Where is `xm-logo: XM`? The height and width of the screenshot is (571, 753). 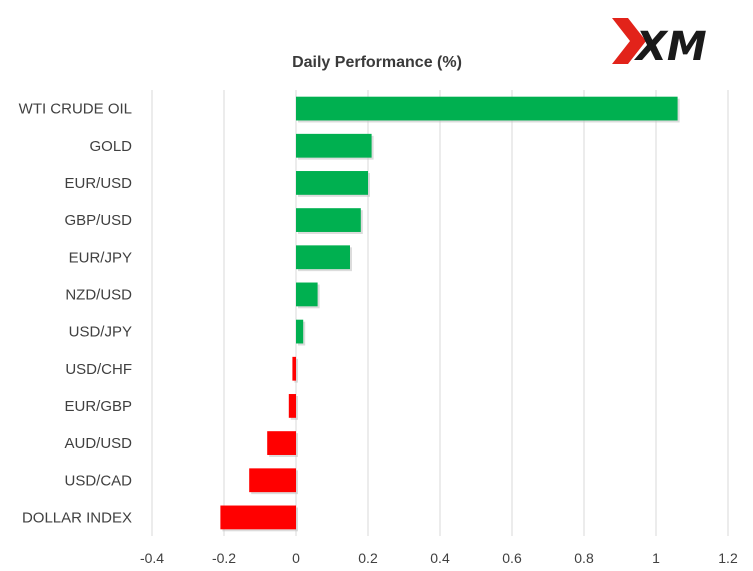 xm-logo: XM is located at coordinates (659, 44).